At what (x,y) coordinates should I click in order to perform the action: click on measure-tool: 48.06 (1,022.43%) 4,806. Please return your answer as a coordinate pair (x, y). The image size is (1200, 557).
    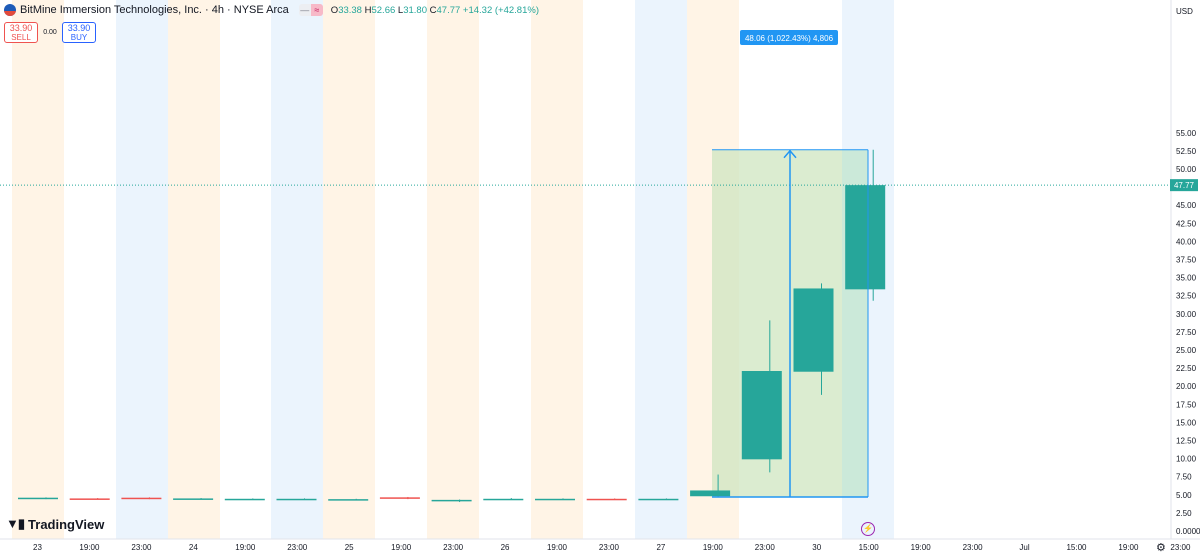
    Looking at the image, I should click on (790, 264).